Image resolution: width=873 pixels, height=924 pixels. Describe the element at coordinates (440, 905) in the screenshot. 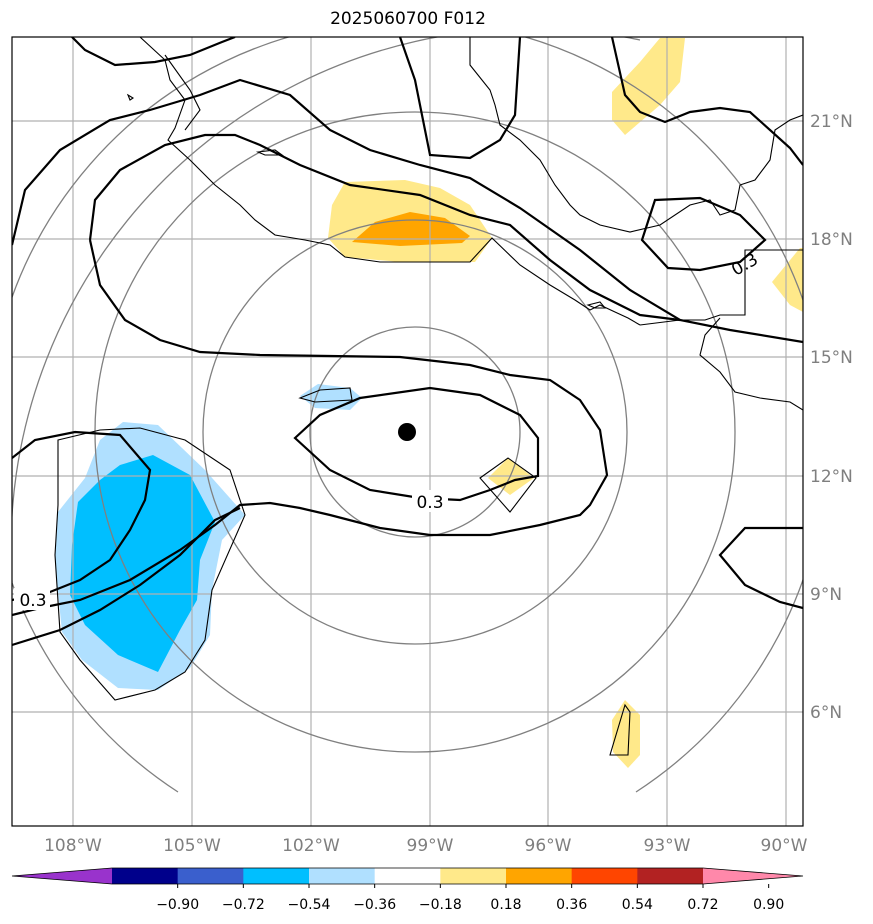

I see `colorbar-tick-label: −0.18` at that location.